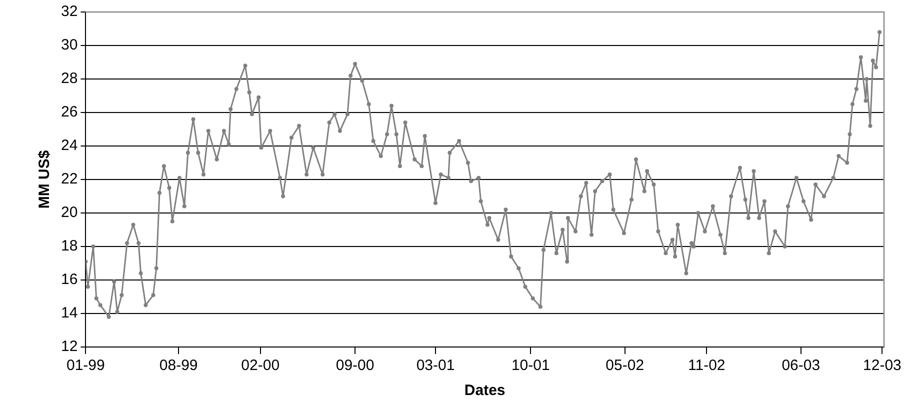 The height and width of the screenshot is (408, 912). I want to click on y-tick-label: 28, so click(69, 79).